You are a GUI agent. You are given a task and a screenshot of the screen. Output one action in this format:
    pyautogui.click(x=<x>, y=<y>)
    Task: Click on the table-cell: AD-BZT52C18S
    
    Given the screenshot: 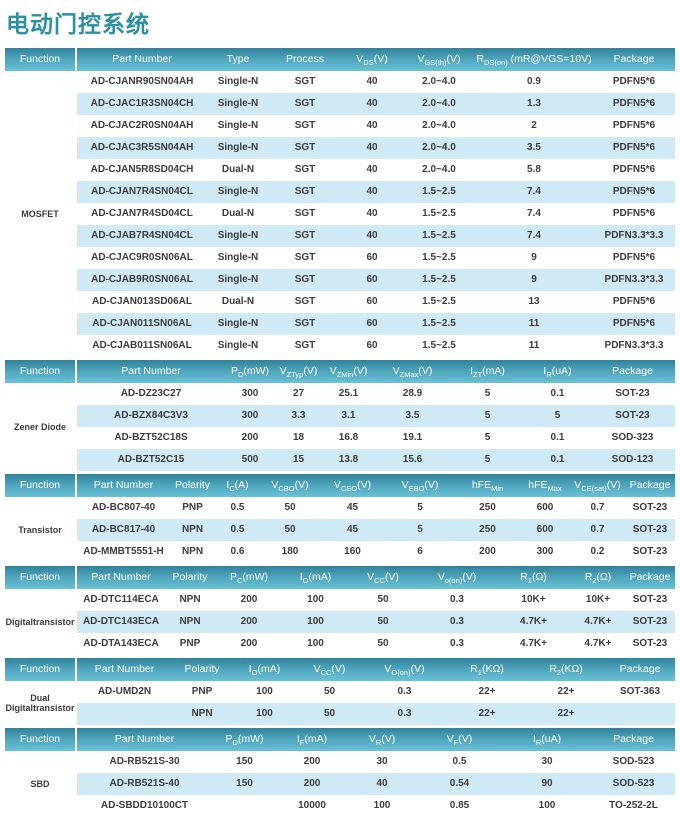 What is the action you would take?
    pyautogui.click(x=151, y=437)
    